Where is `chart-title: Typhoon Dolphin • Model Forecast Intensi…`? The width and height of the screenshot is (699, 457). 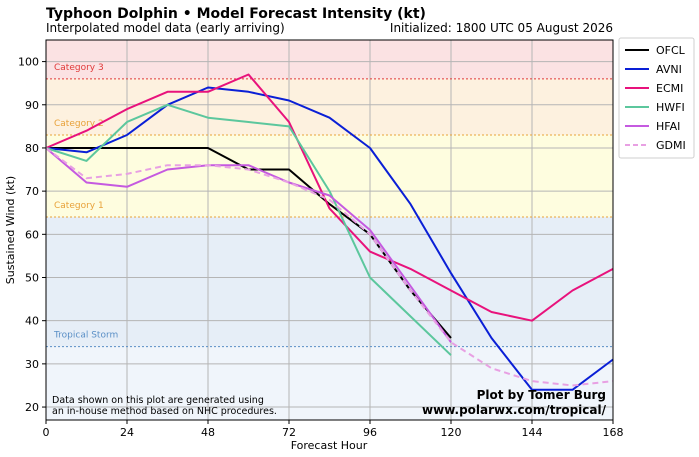
chart-title: Typhoon Dolphin • Model Forecast Intensi… is located at coordinates (236, 14).